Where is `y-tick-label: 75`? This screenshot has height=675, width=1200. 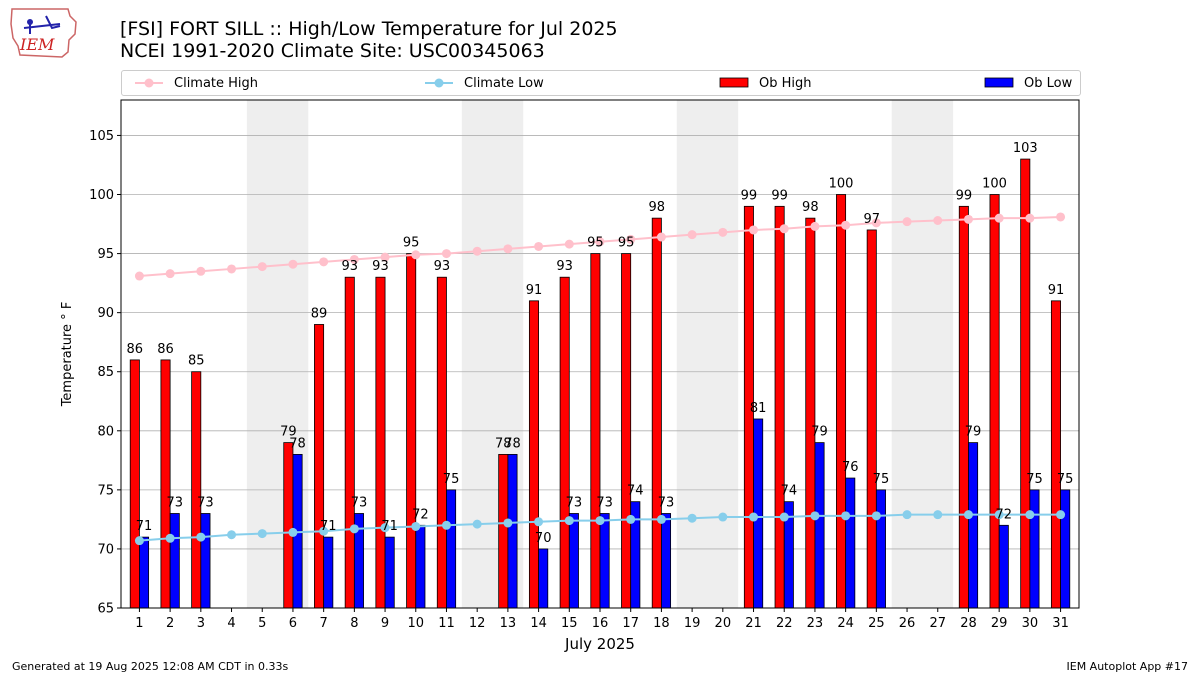
y-tick-label: 75 is located at coordinates (105, 490).